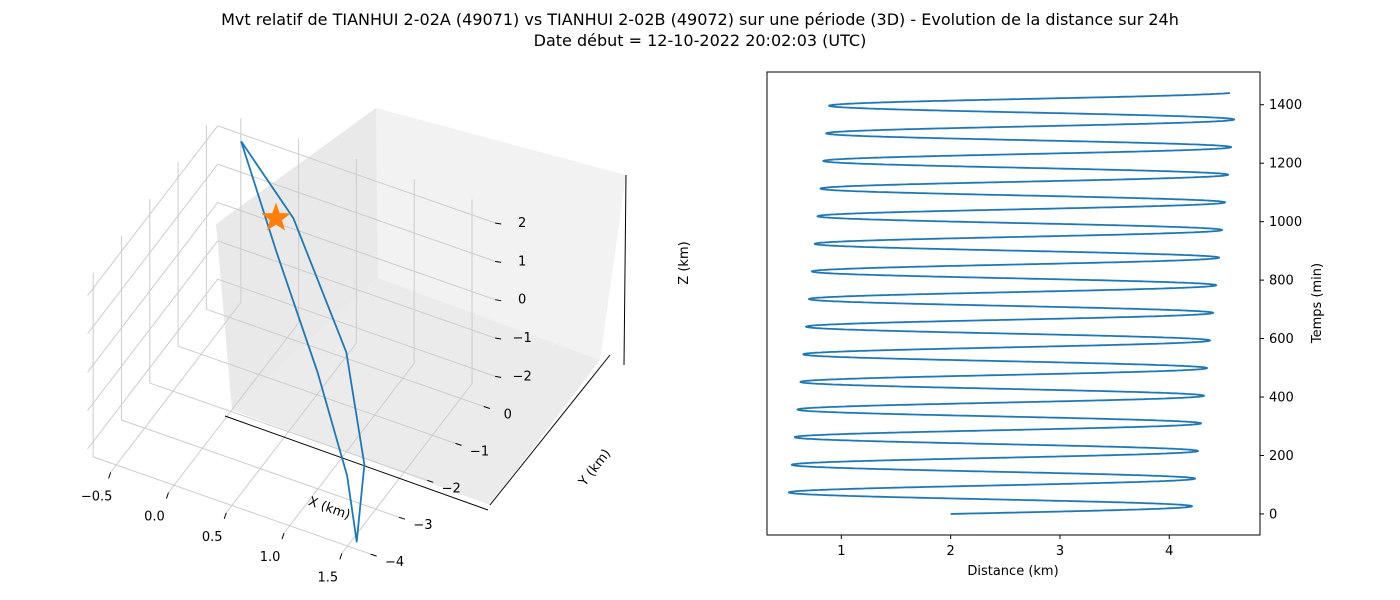 The width and height of the screenshot is (1400, 600). I want to click on y-ticks-3d: 0 −1 −2 −3 −4, so click(441, 488).